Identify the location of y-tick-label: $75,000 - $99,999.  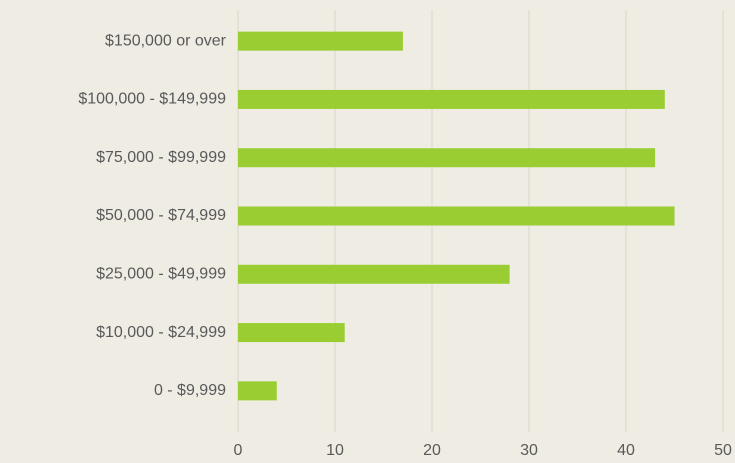
(161, 157).